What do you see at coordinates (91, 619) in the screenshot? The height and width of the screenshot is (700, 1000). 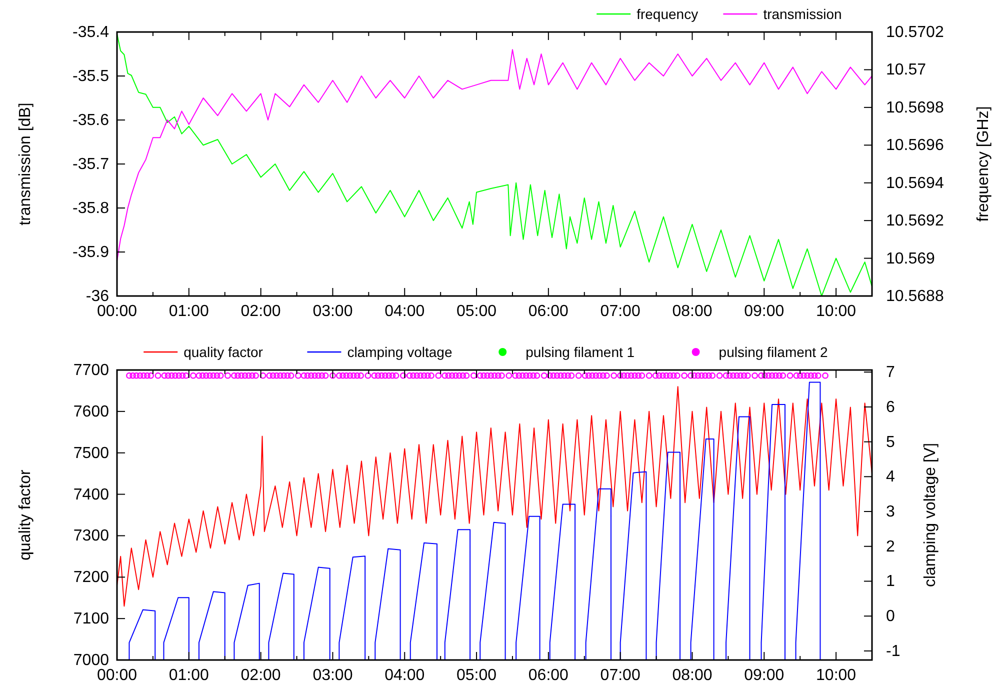 I see `y-tick-label: 7100` at bounding box center [91, 619].